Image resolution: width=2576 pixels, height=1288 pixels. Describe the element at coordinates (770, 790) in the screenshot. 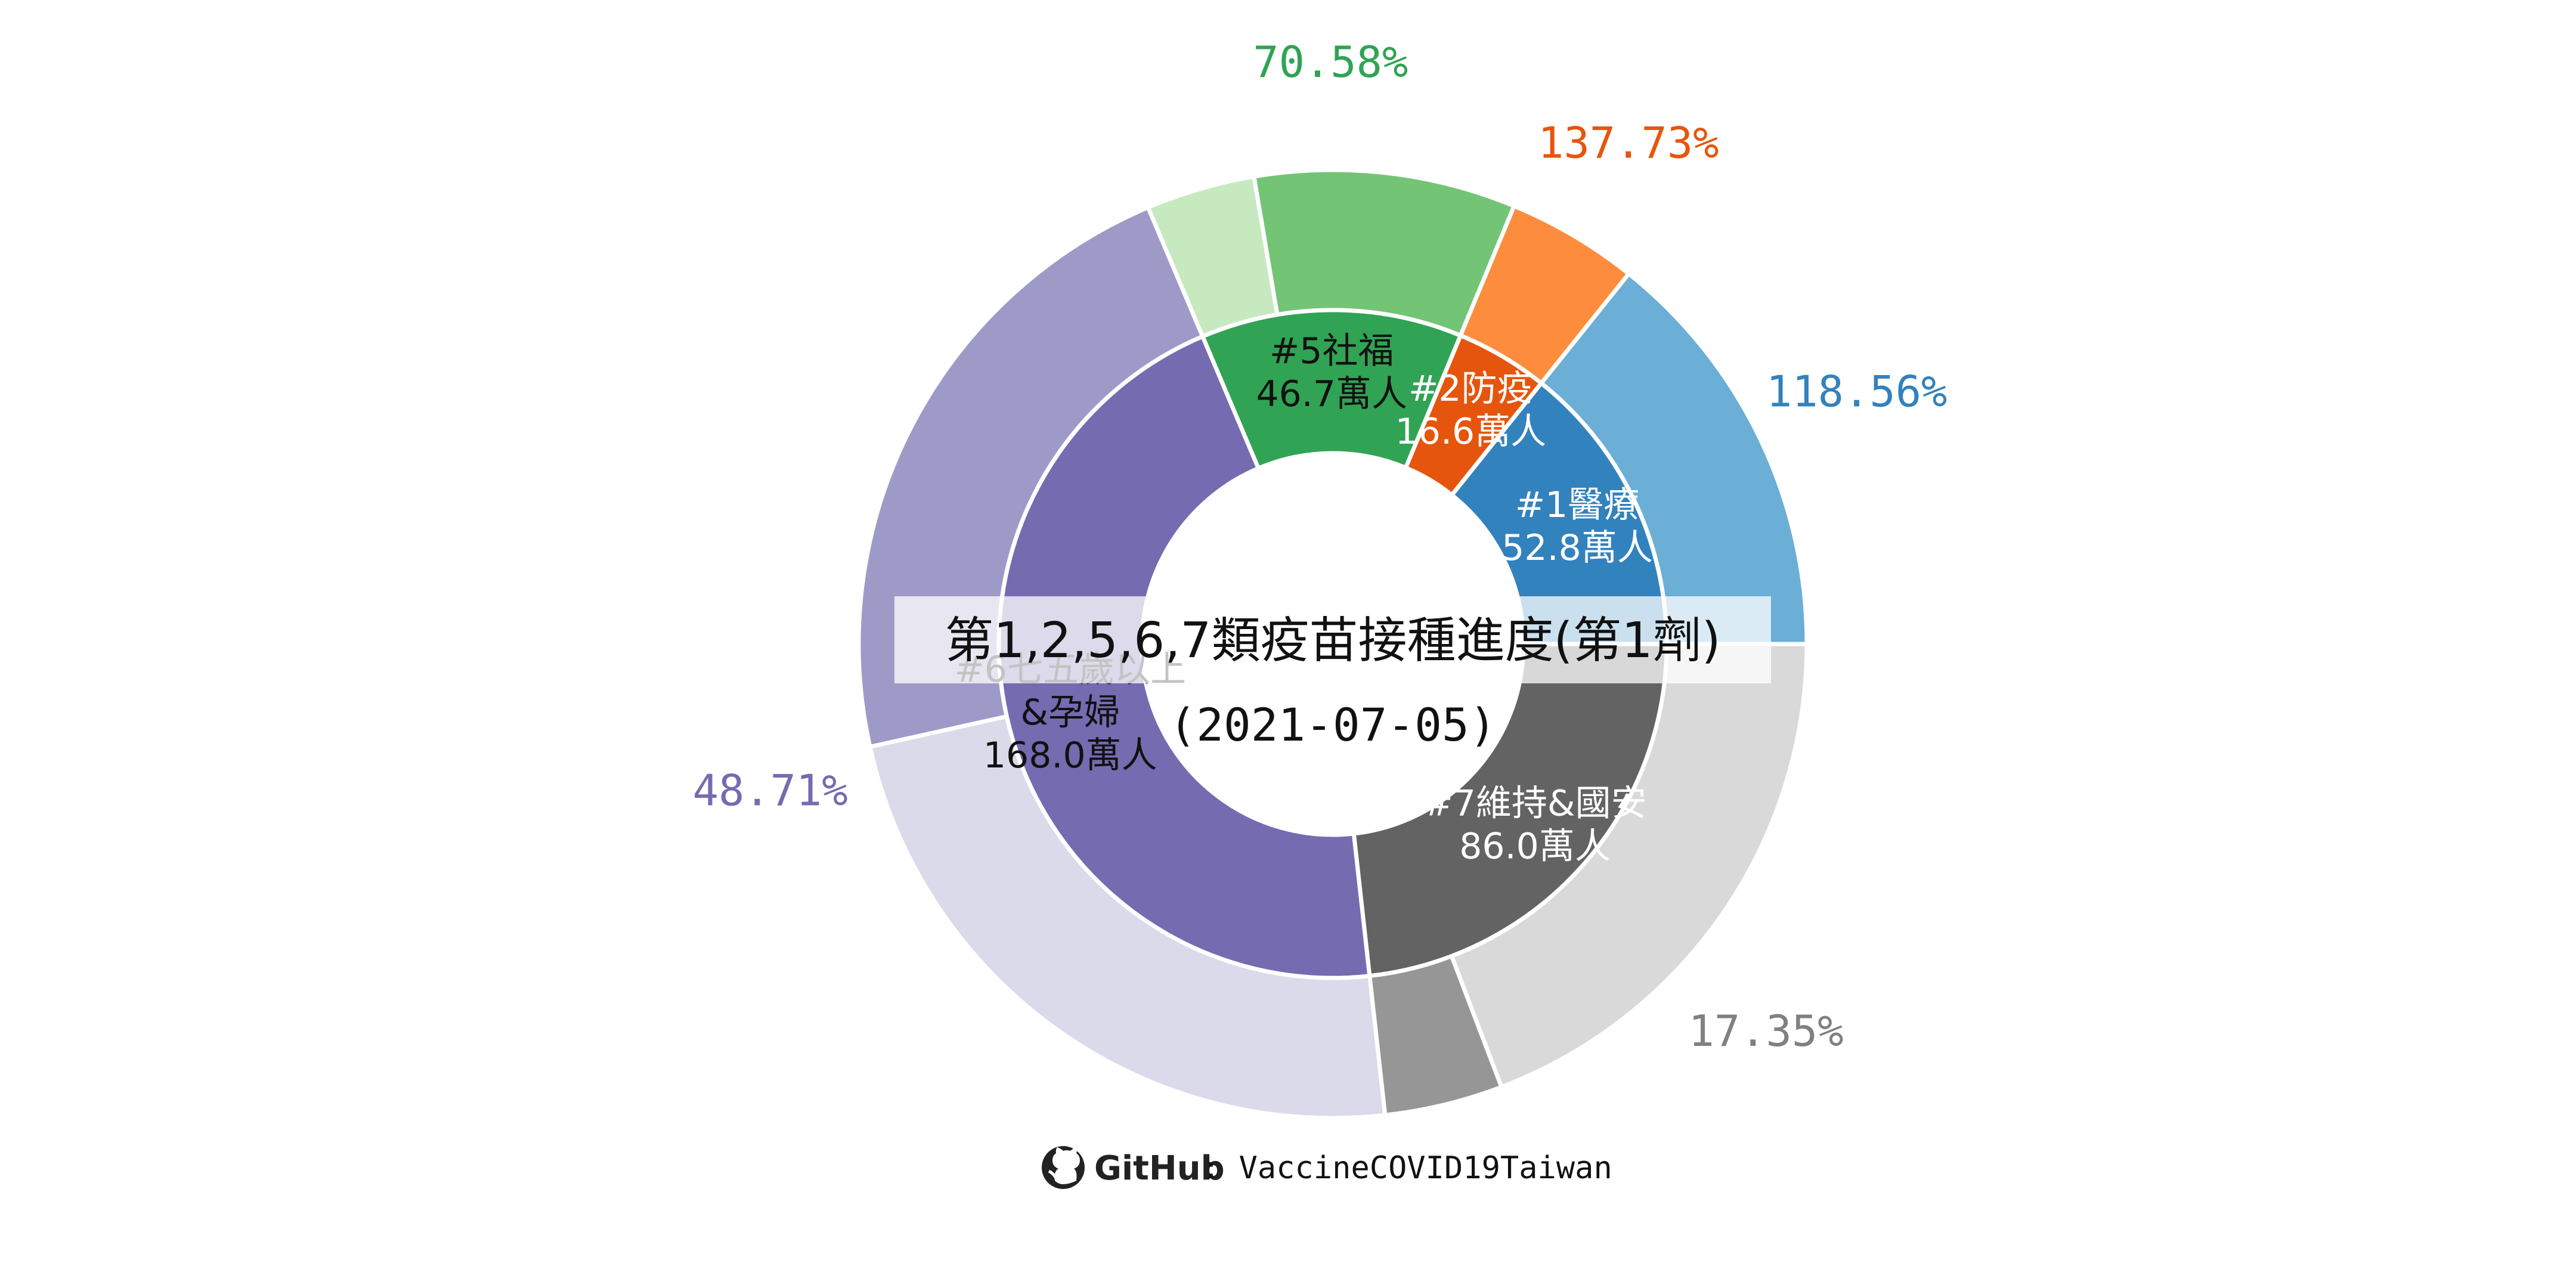

I see `percent-label-c6: 48.71%` at that location.